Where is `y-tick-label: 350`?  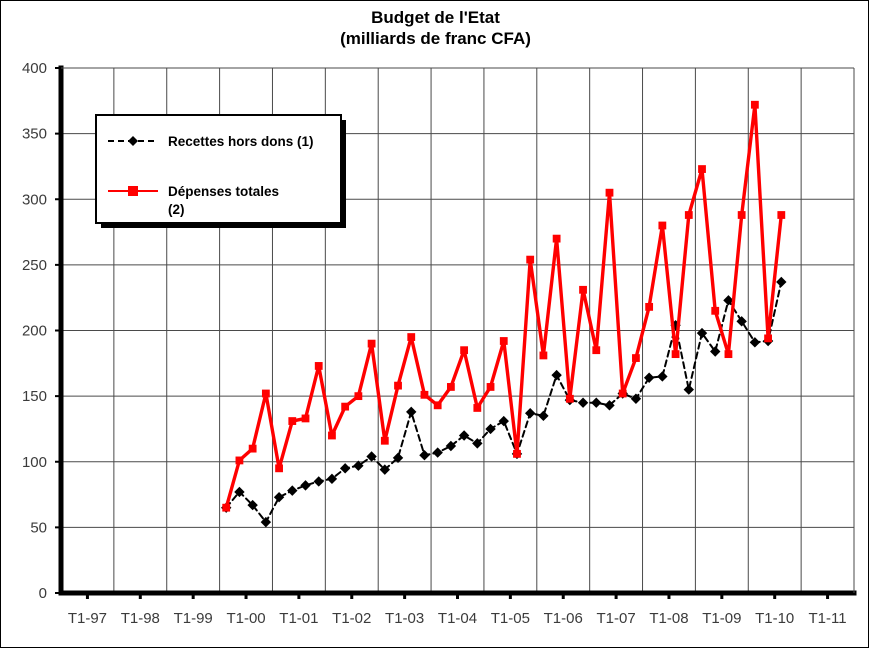
y-tick-label: 350 is located at coordinates (34, 134).